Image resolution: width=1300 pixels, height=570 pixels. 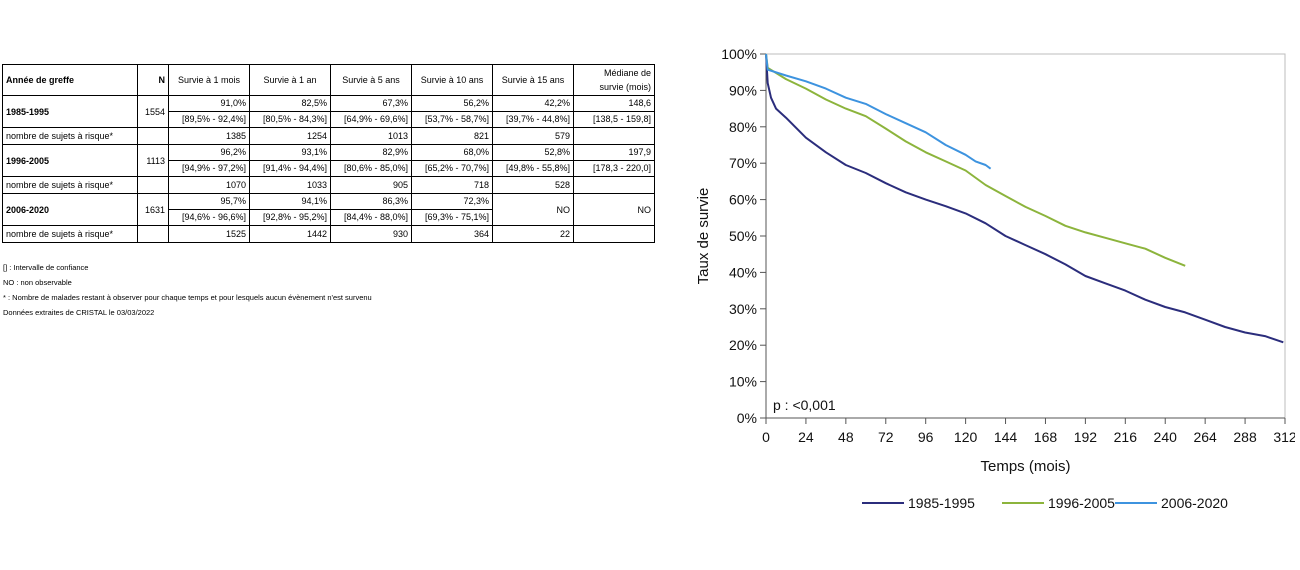 What do you see at coordinates (1086, 437) in the screenshot?
I see `x-tick-label: 192` at bounding box center [1086, 437].